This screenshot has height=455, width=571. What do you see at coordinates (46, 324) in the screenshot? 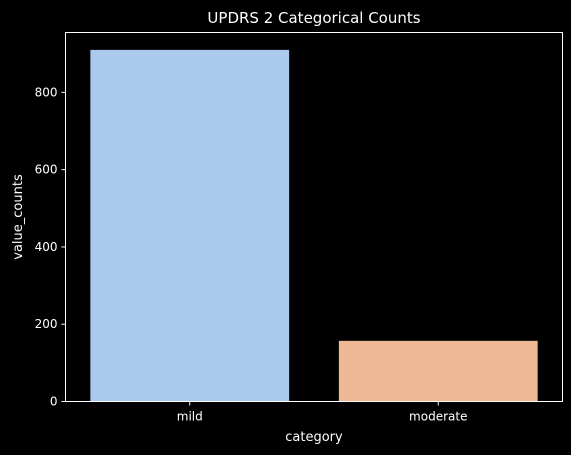
I see `y-tick-label: 200` at bounding box center [46, 324].